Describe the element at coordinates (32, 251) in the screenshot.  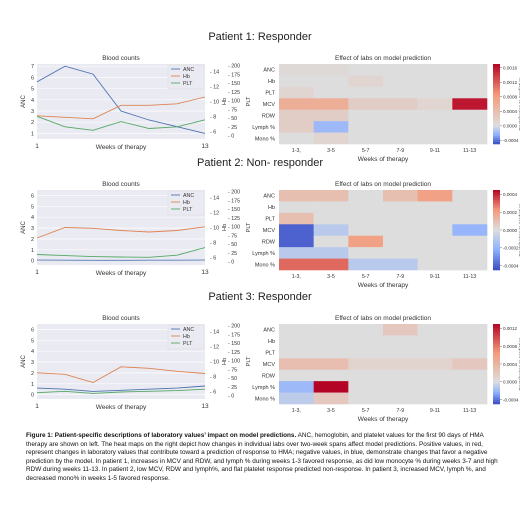
I see `left-tick-label: 1` at that location.